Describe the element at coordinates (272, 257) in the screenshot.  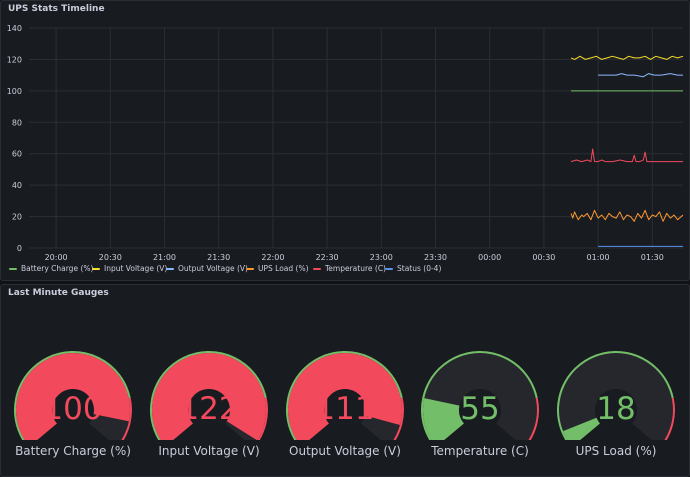
I see `x-tick-label: 22:00` at that location.